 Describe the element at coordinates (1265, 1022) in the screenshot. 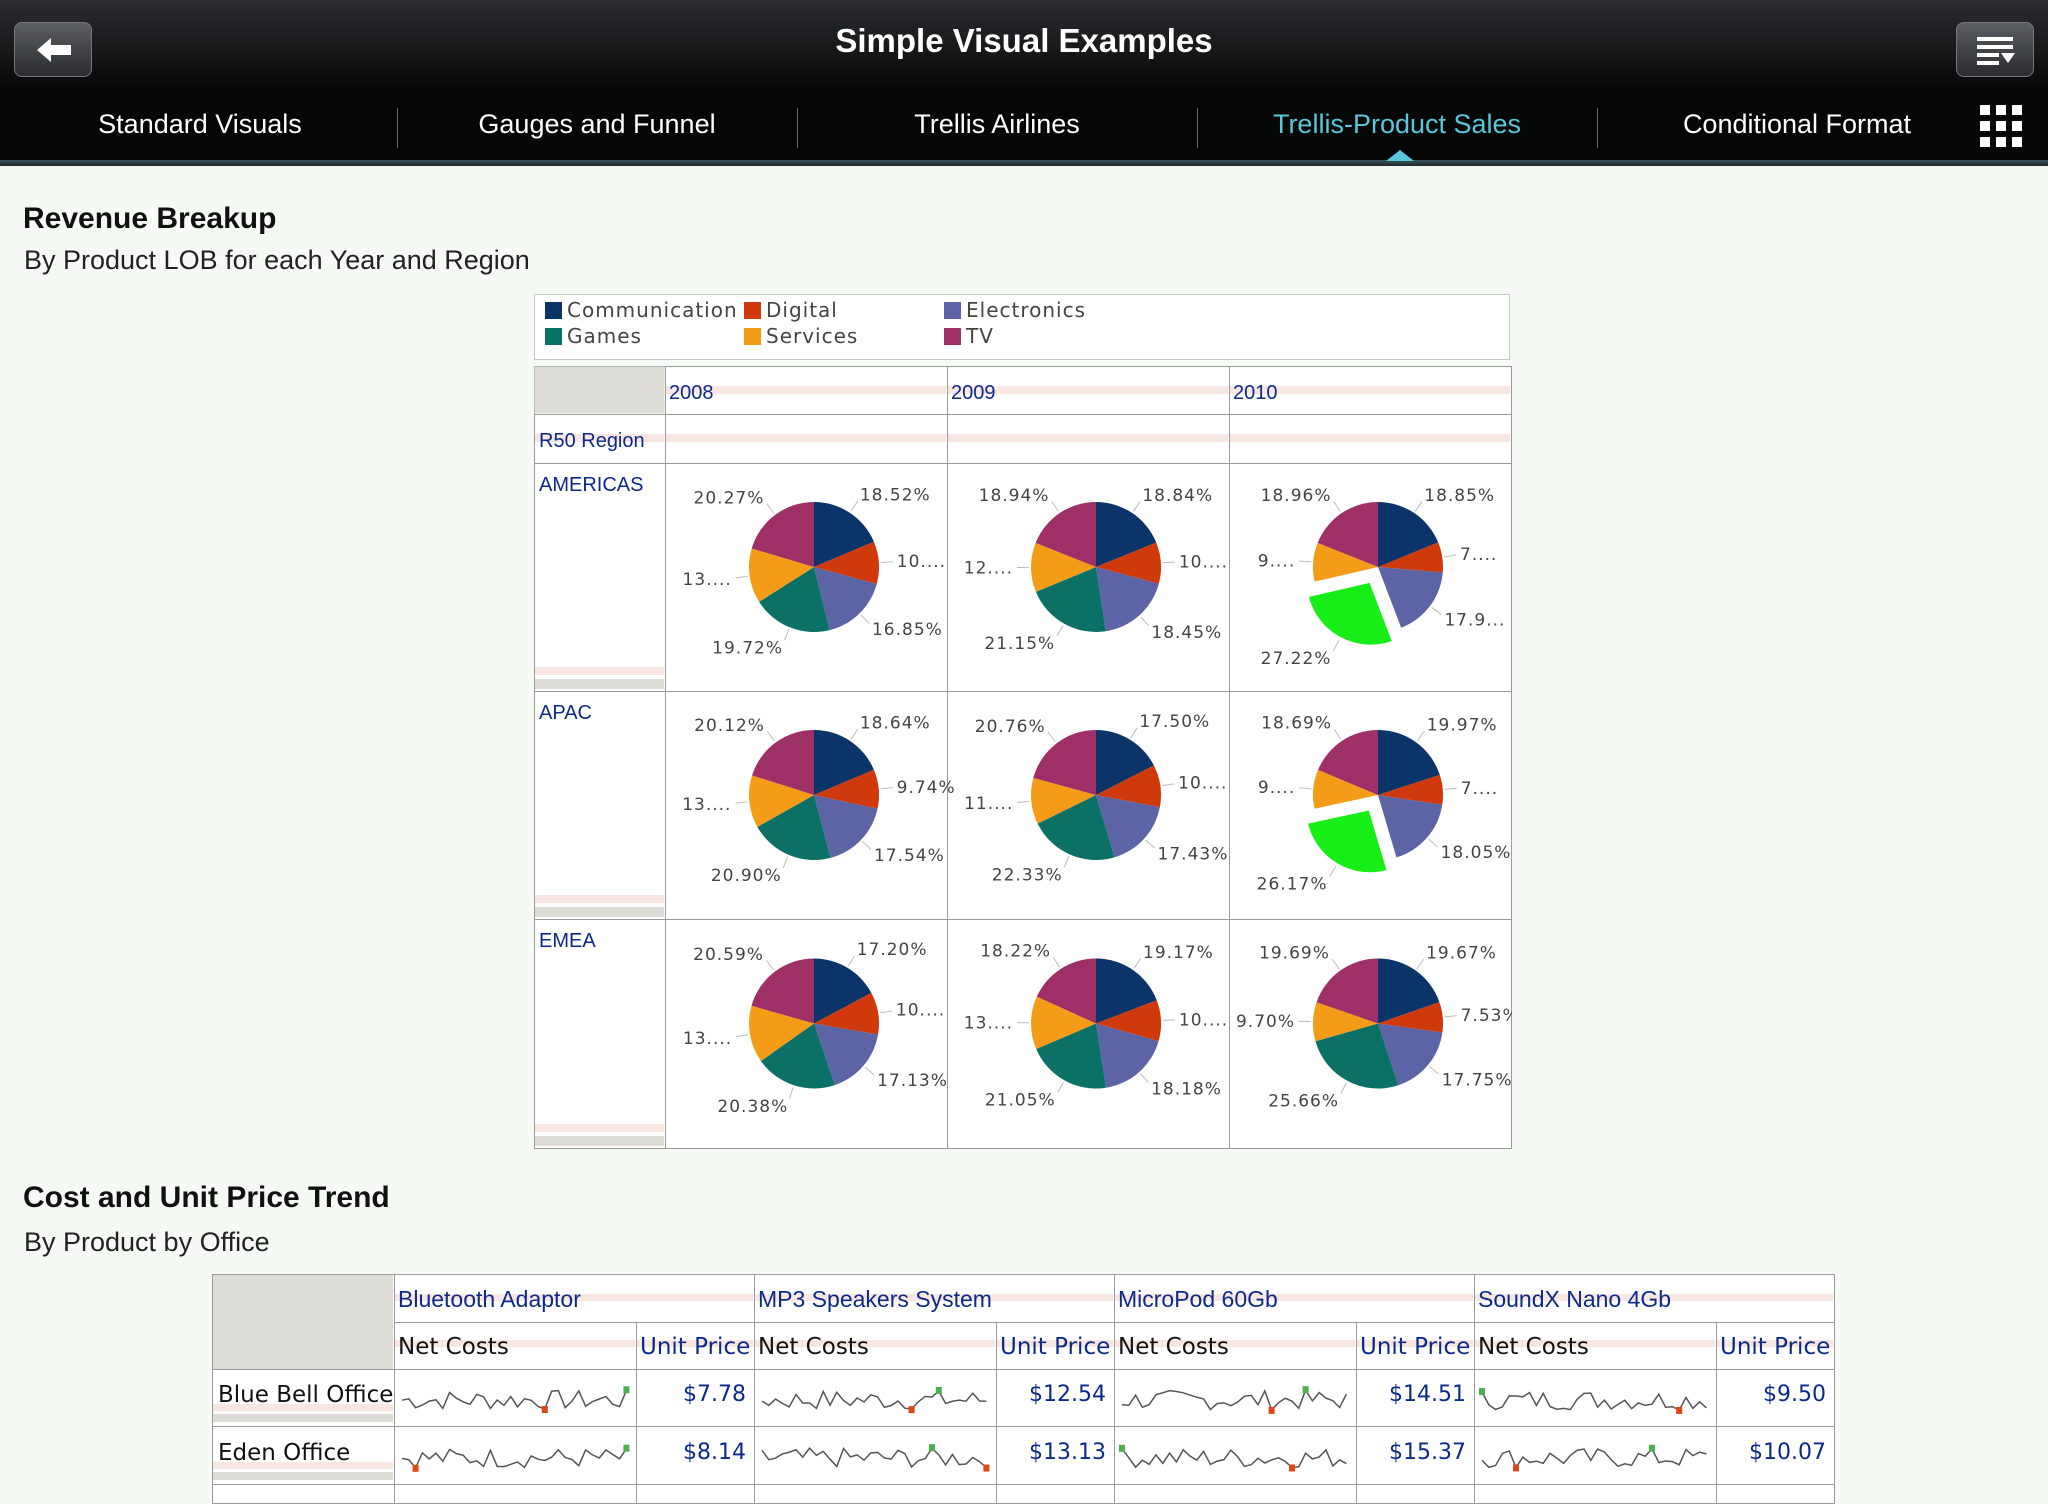

I see `pie-data-label: 9.70%` at that location.